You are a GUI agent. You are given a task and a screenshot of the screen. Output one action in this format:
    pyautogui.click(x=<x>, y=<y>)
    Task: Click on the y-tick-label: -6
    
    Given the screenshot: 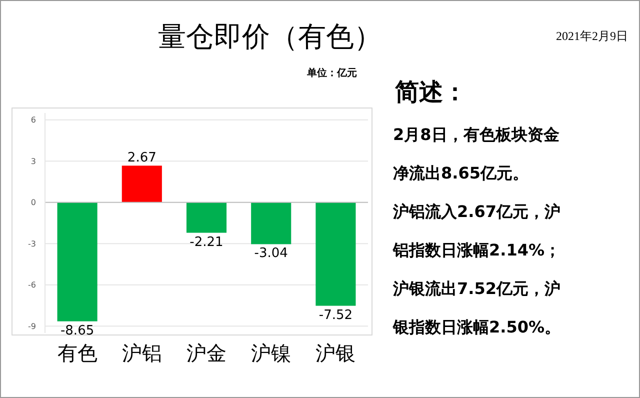 What is the action you would take?
    pyautogui.click(x=32, y=285)
    